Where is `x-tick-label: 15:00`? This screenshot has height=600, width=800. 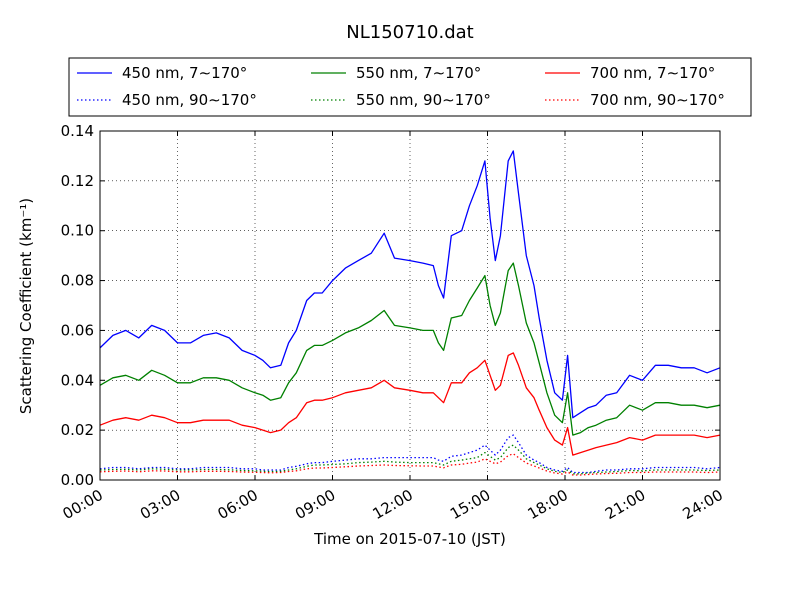
x-tick-label: 15:00 is located at coordinates (470, 504).